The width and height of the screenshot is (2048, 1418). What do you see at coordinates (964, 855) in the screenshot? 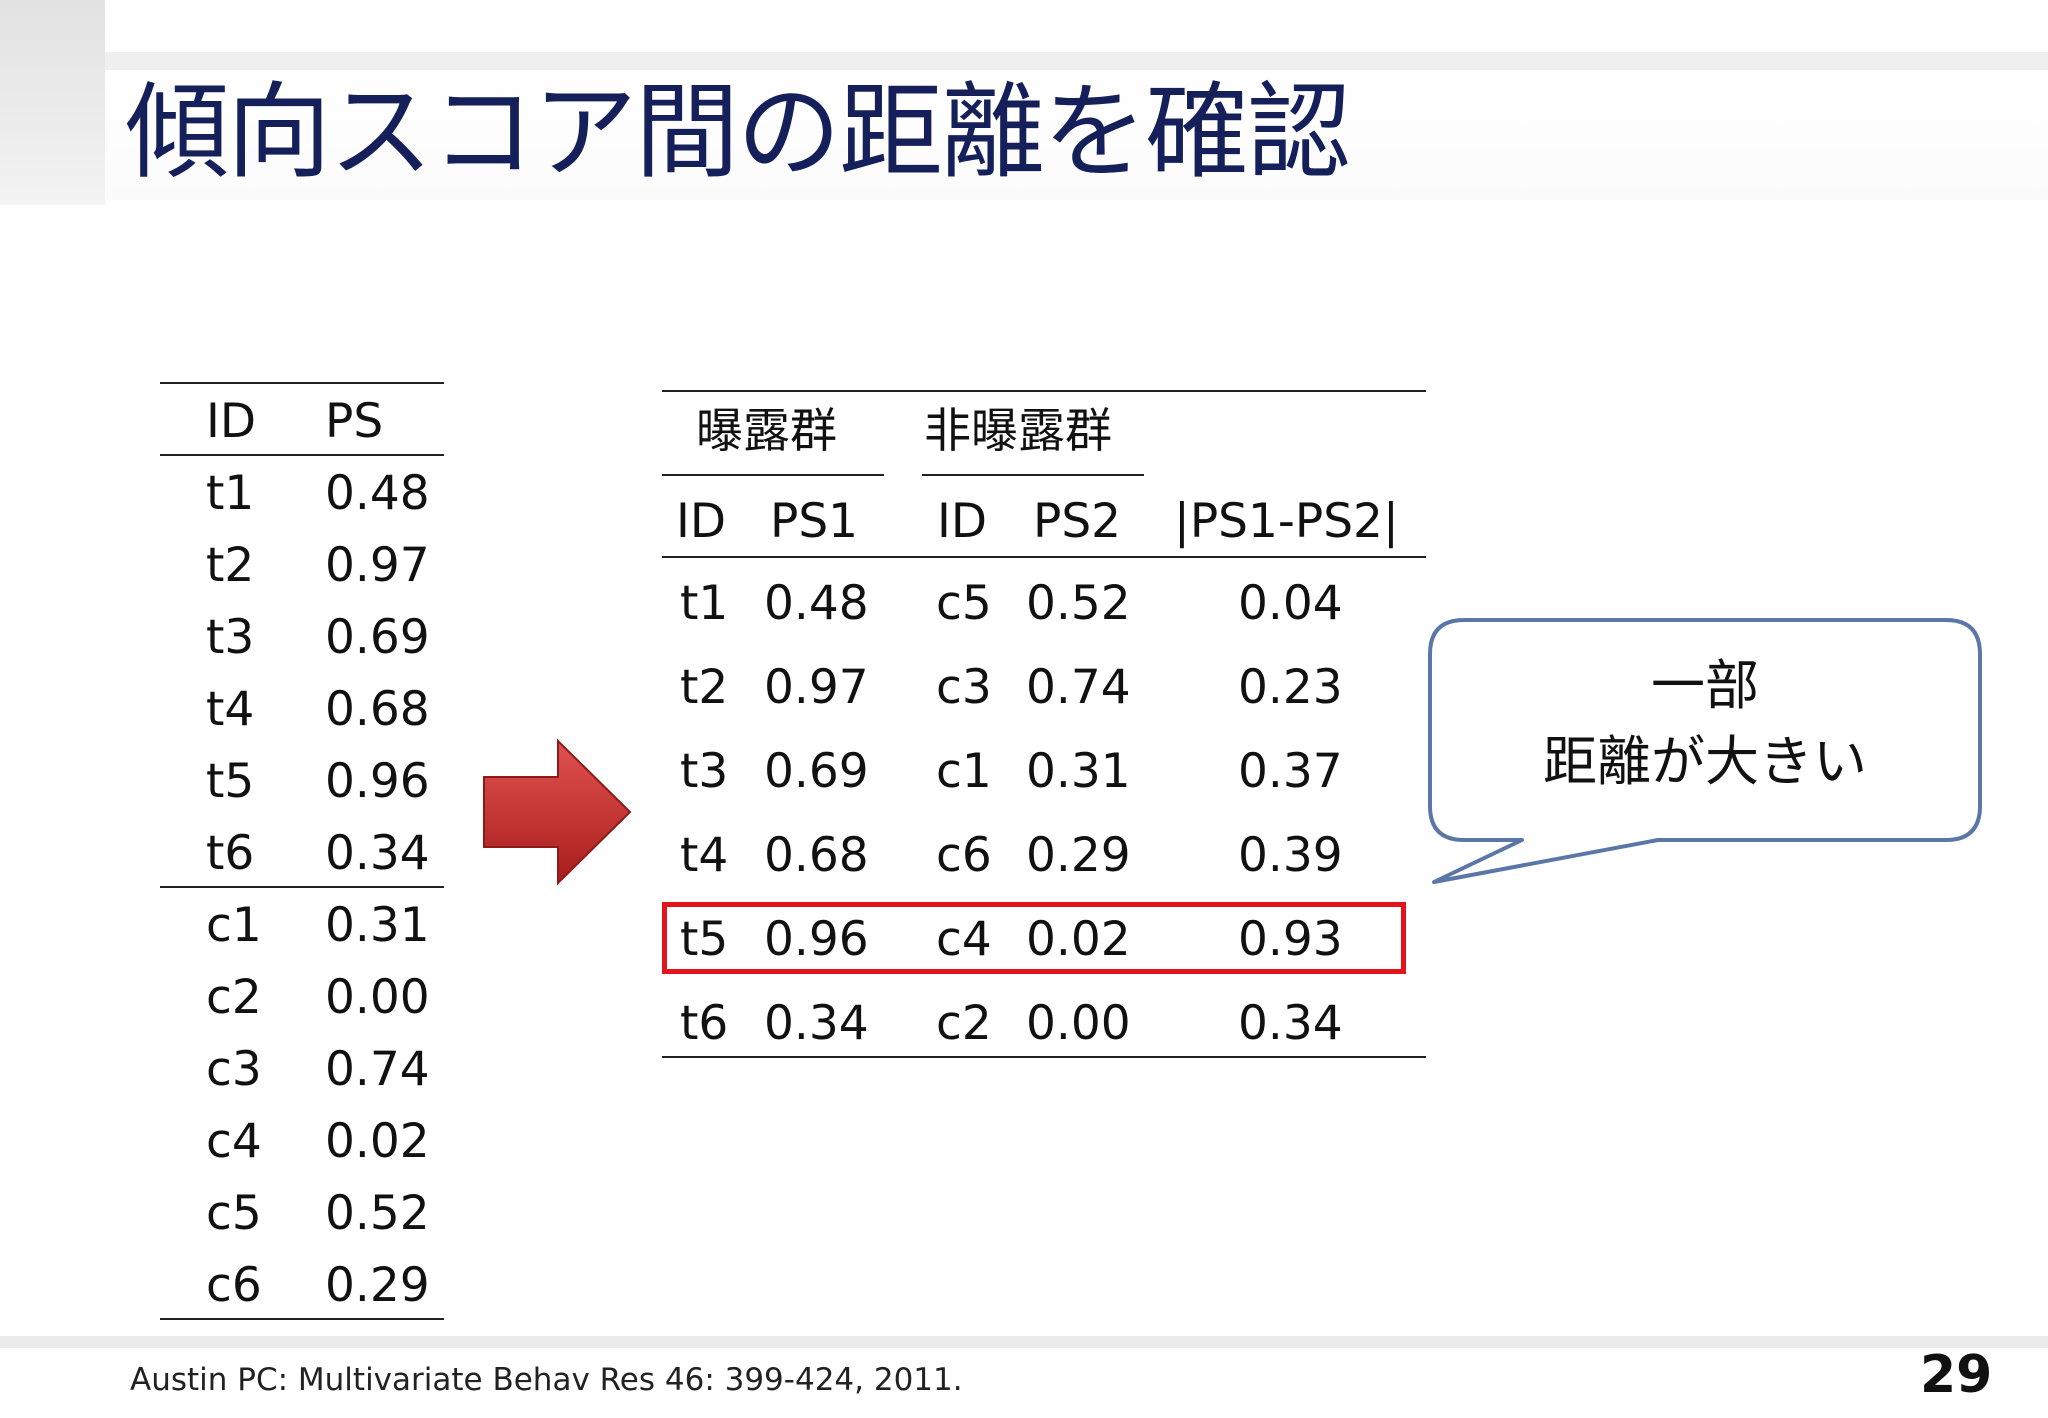
I see `row-unexposed-id: c6` at bounding box center [964, 855].